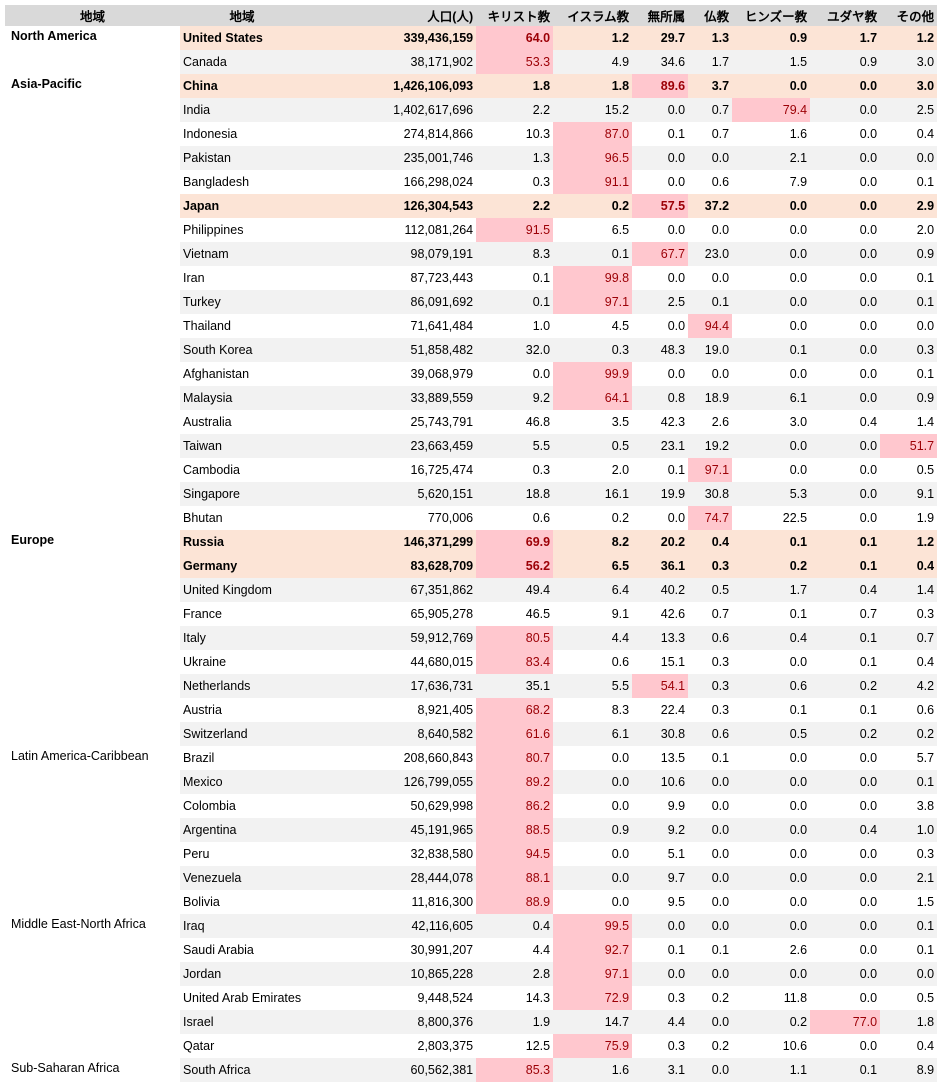 This screenshot has height=1082, width=945. What do you see at coordinates (771, 494) in the screenshot?
I see `hindu-cell: 5.3` at bounding box center [771, 494].